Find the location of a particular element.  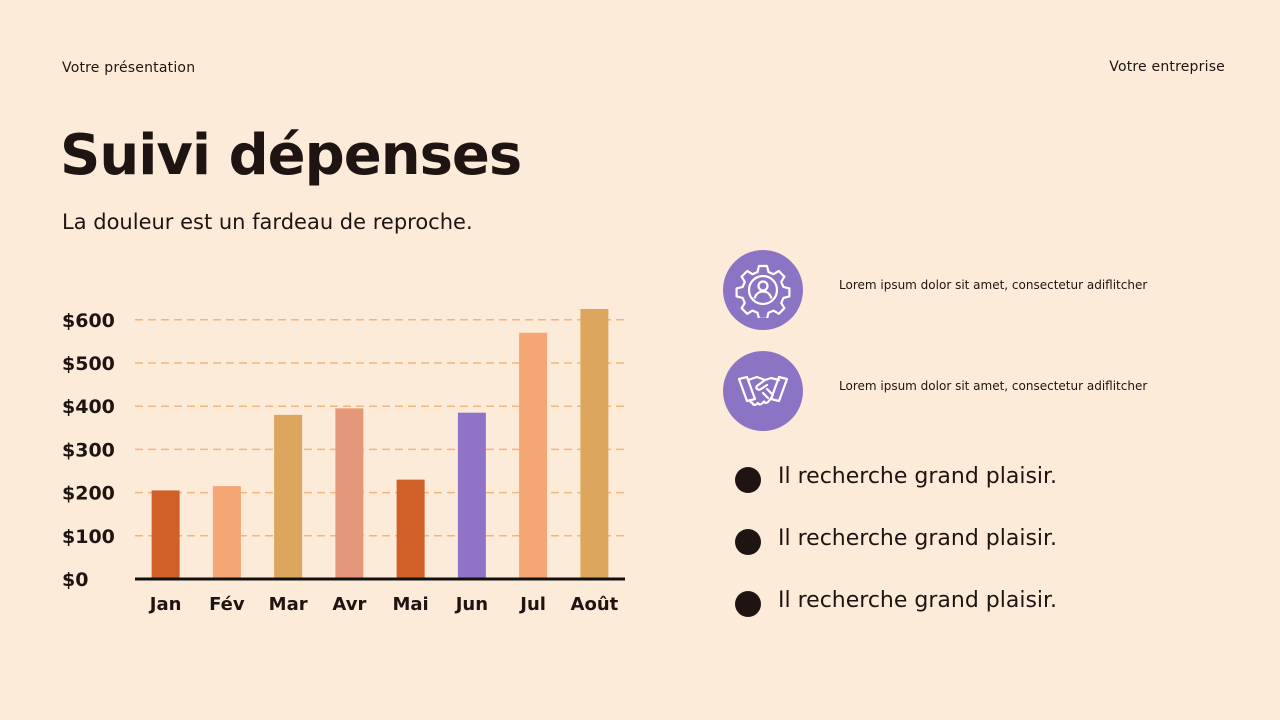

y-tick-label: $200 is located at coordinates (88, 494).